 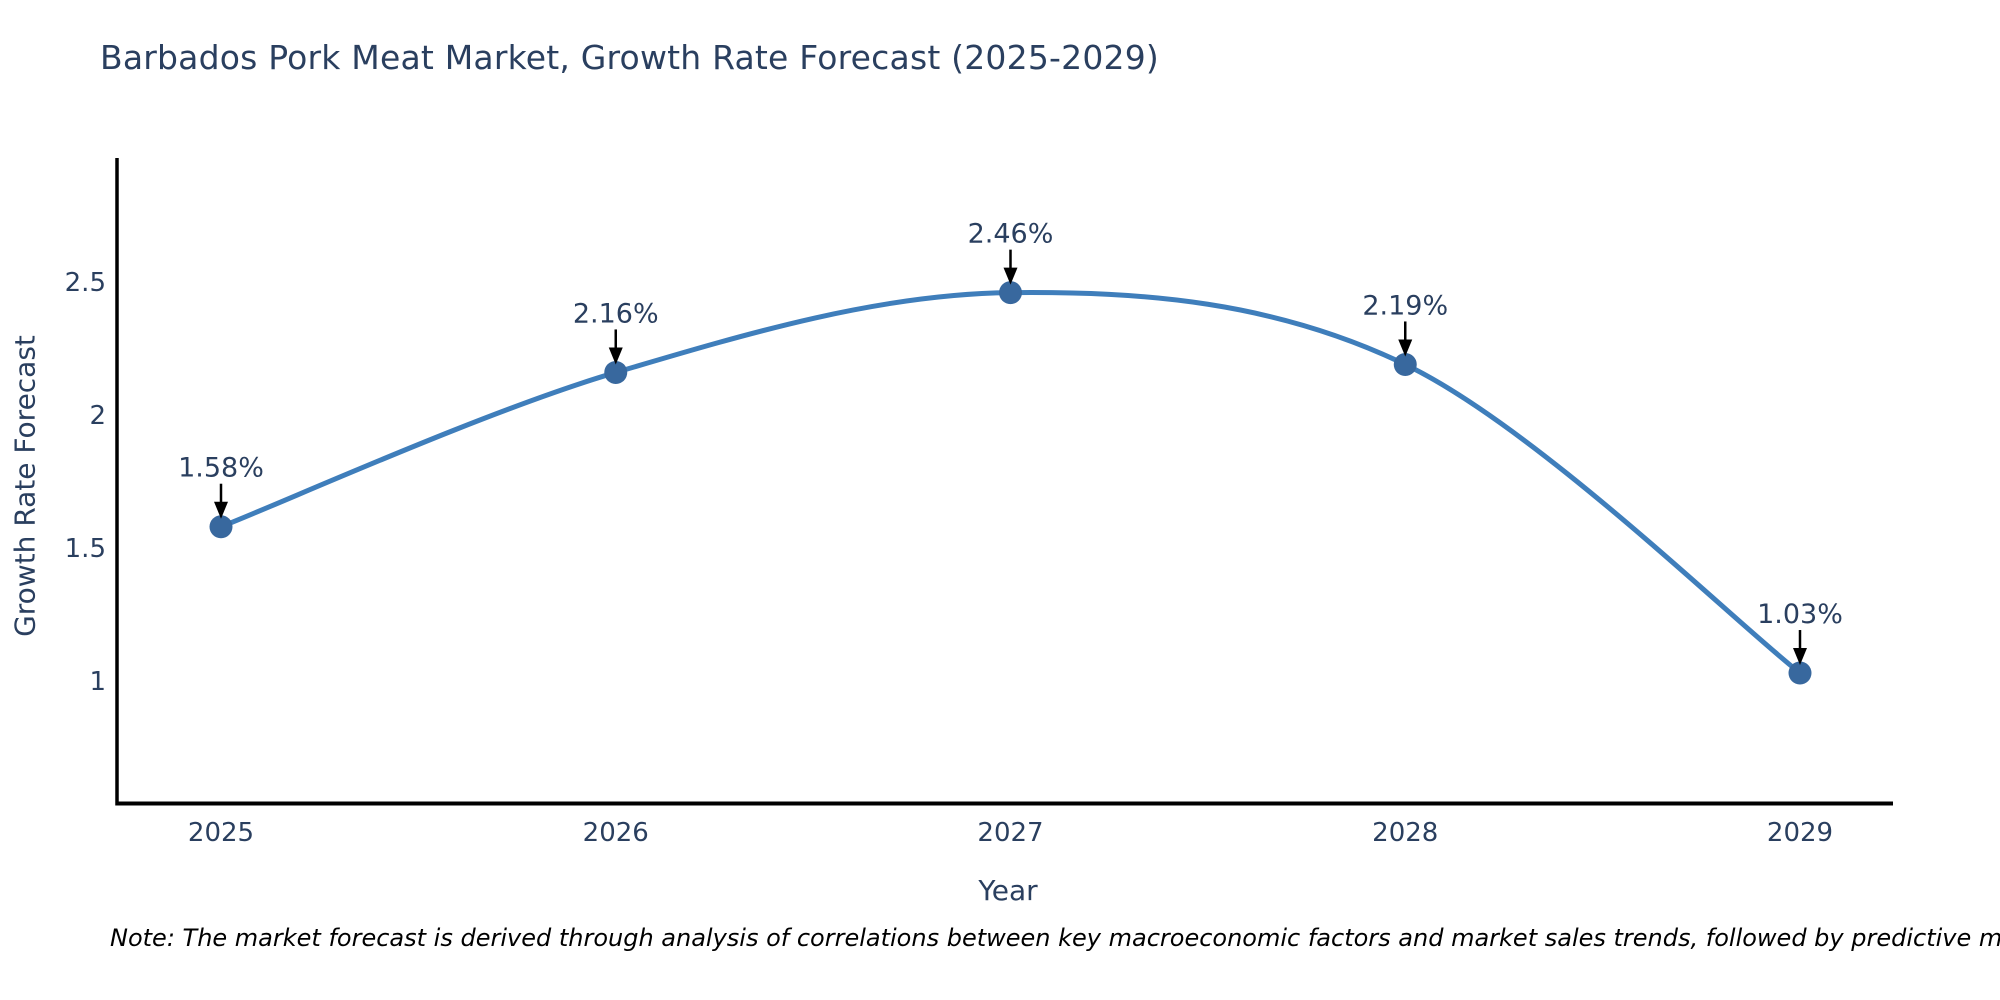 I want to click on data-point-label: 2.16%, so click(x=616, y=313).